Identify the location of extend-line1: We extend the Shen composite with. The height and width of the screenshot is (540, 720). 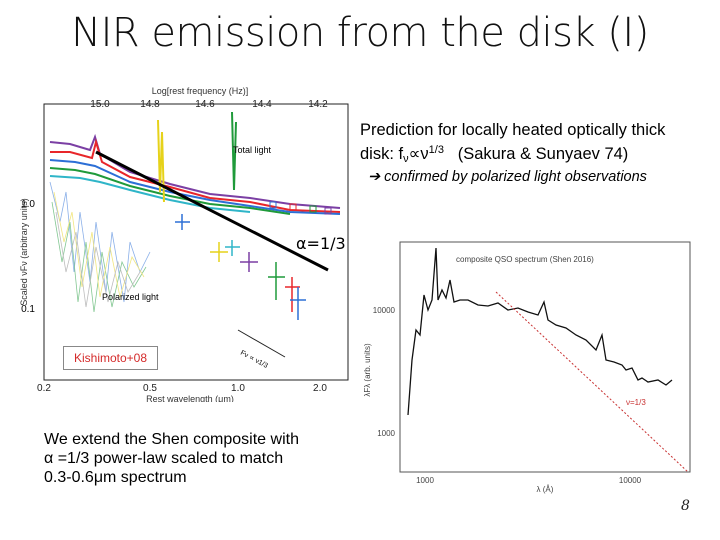
(171, 439).